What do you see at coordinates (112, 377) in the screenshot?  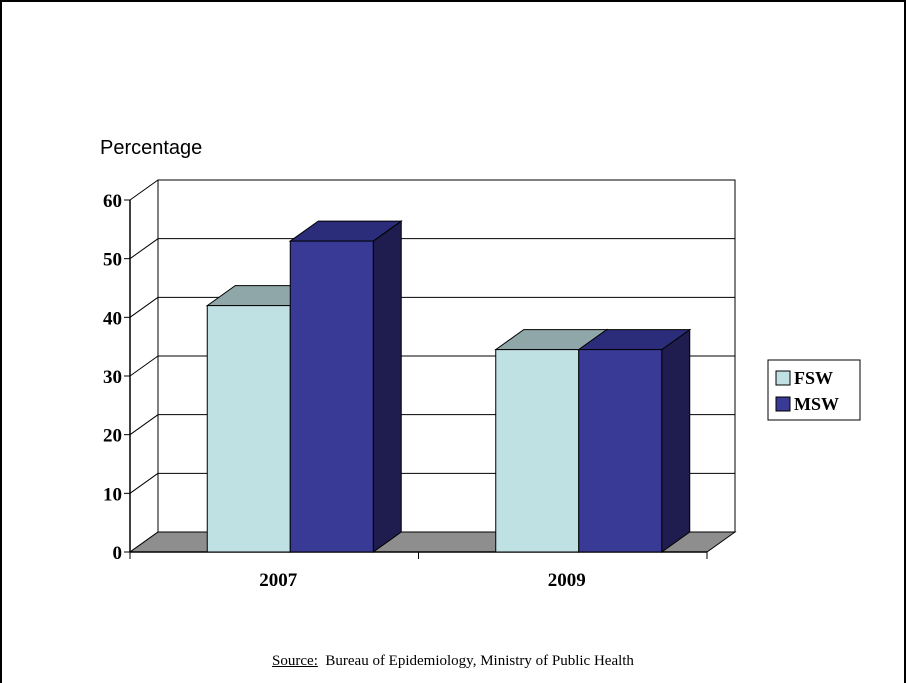 I see `y-tick-label: 30` at bounding box center [112, 377].